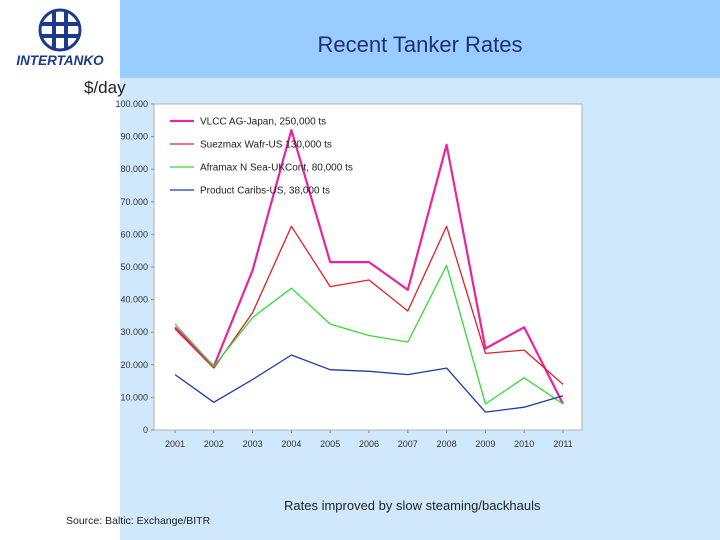 The width and height of the screenshot is (720, 540). Describe the element at coordinates (60, 60) in the screenshot. I see `logo-wordmark: INTERTANKO` at that location.